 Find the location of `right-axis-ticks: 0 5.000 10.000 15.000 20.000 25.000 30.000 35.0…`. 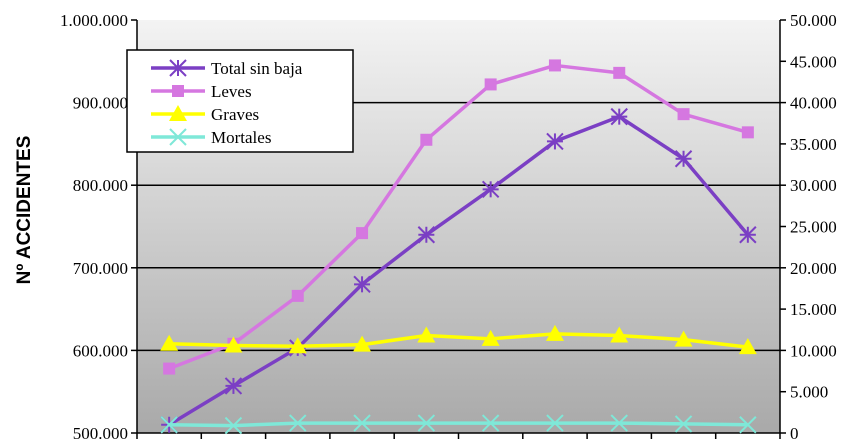

right-axis-ticks: 0 5.000 10.000 15.000 20.000 25.000 30.000 35.0… is located at coordinates (808, 226).